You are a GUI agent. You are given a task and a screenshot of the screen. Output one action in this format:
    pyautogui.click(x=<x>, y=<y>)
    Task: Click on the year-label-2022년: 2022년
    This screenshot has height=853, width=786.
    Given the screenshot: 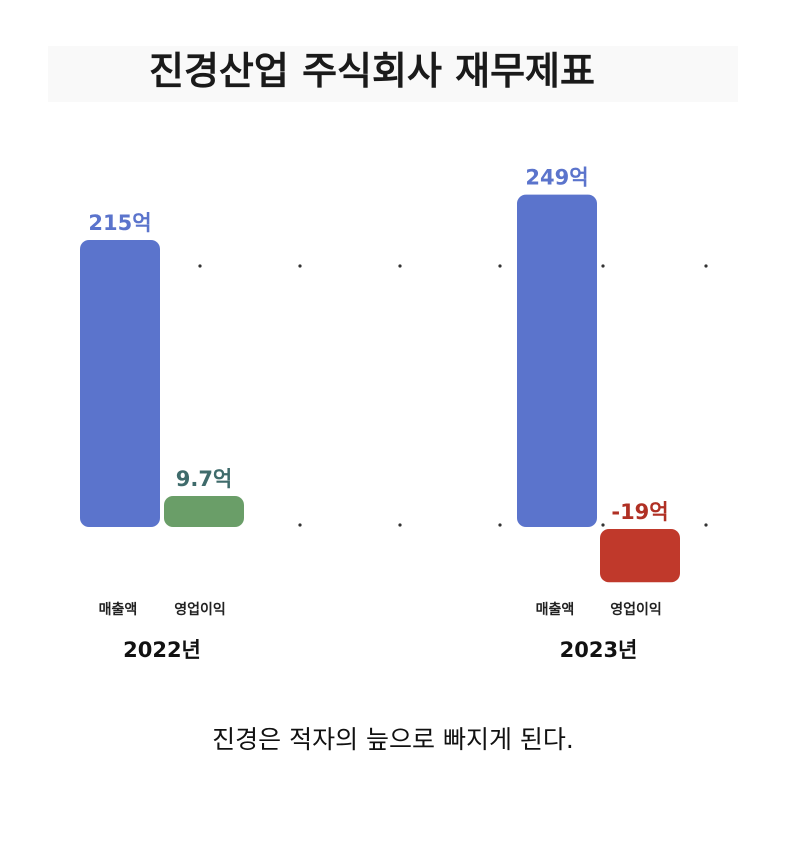 What is the action you would take?
    pyautogui.click(x=162, y=650)
    